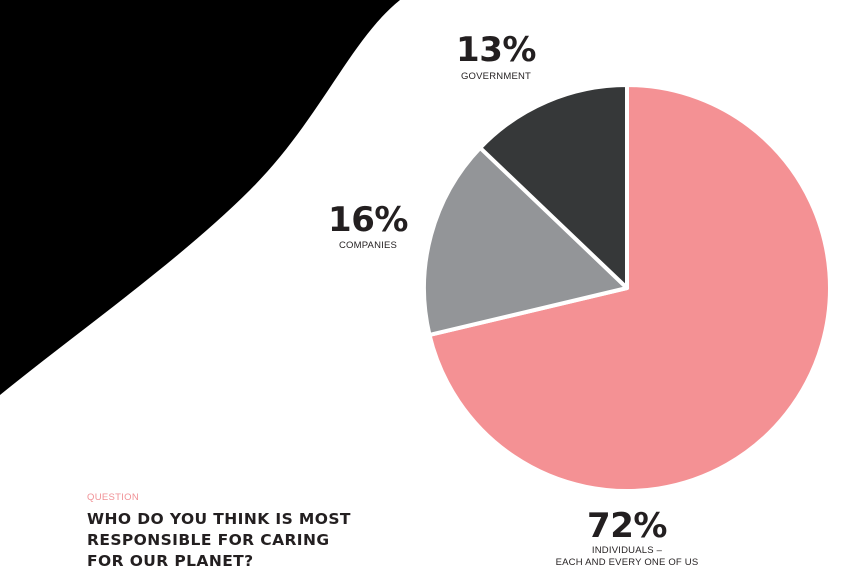 The image size is (855, 587). I want to click on companies-category-label: COMPANIES, so click(368, 245).